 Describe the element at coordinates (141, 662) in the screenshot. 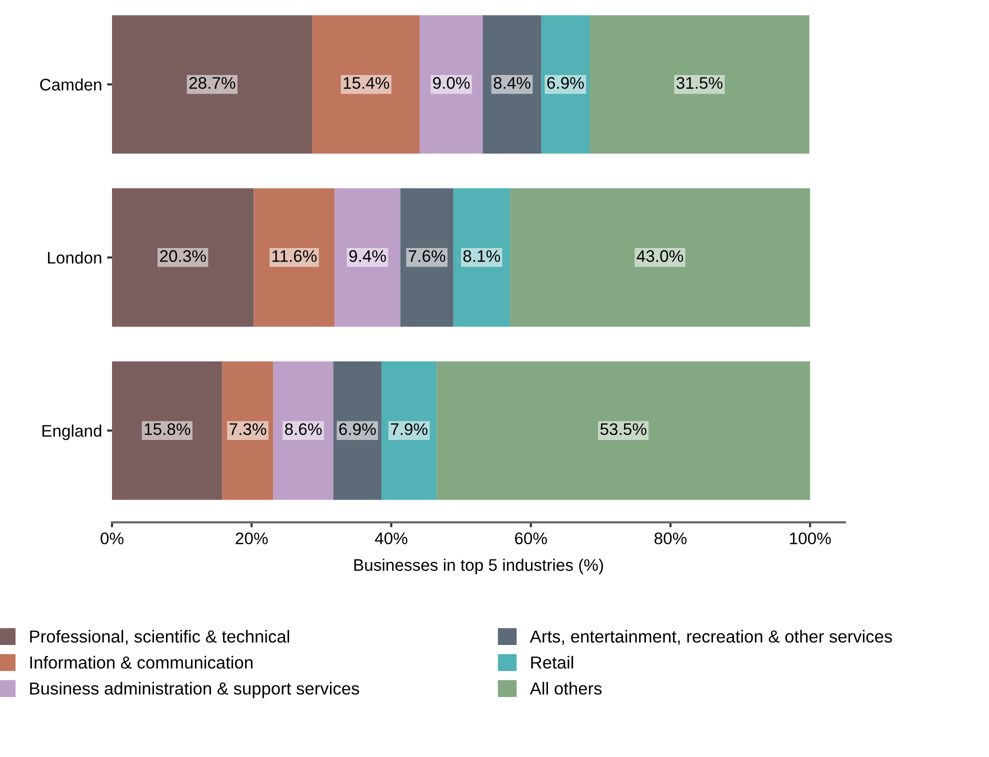

I see `legend-label: Information & communication` at that location.